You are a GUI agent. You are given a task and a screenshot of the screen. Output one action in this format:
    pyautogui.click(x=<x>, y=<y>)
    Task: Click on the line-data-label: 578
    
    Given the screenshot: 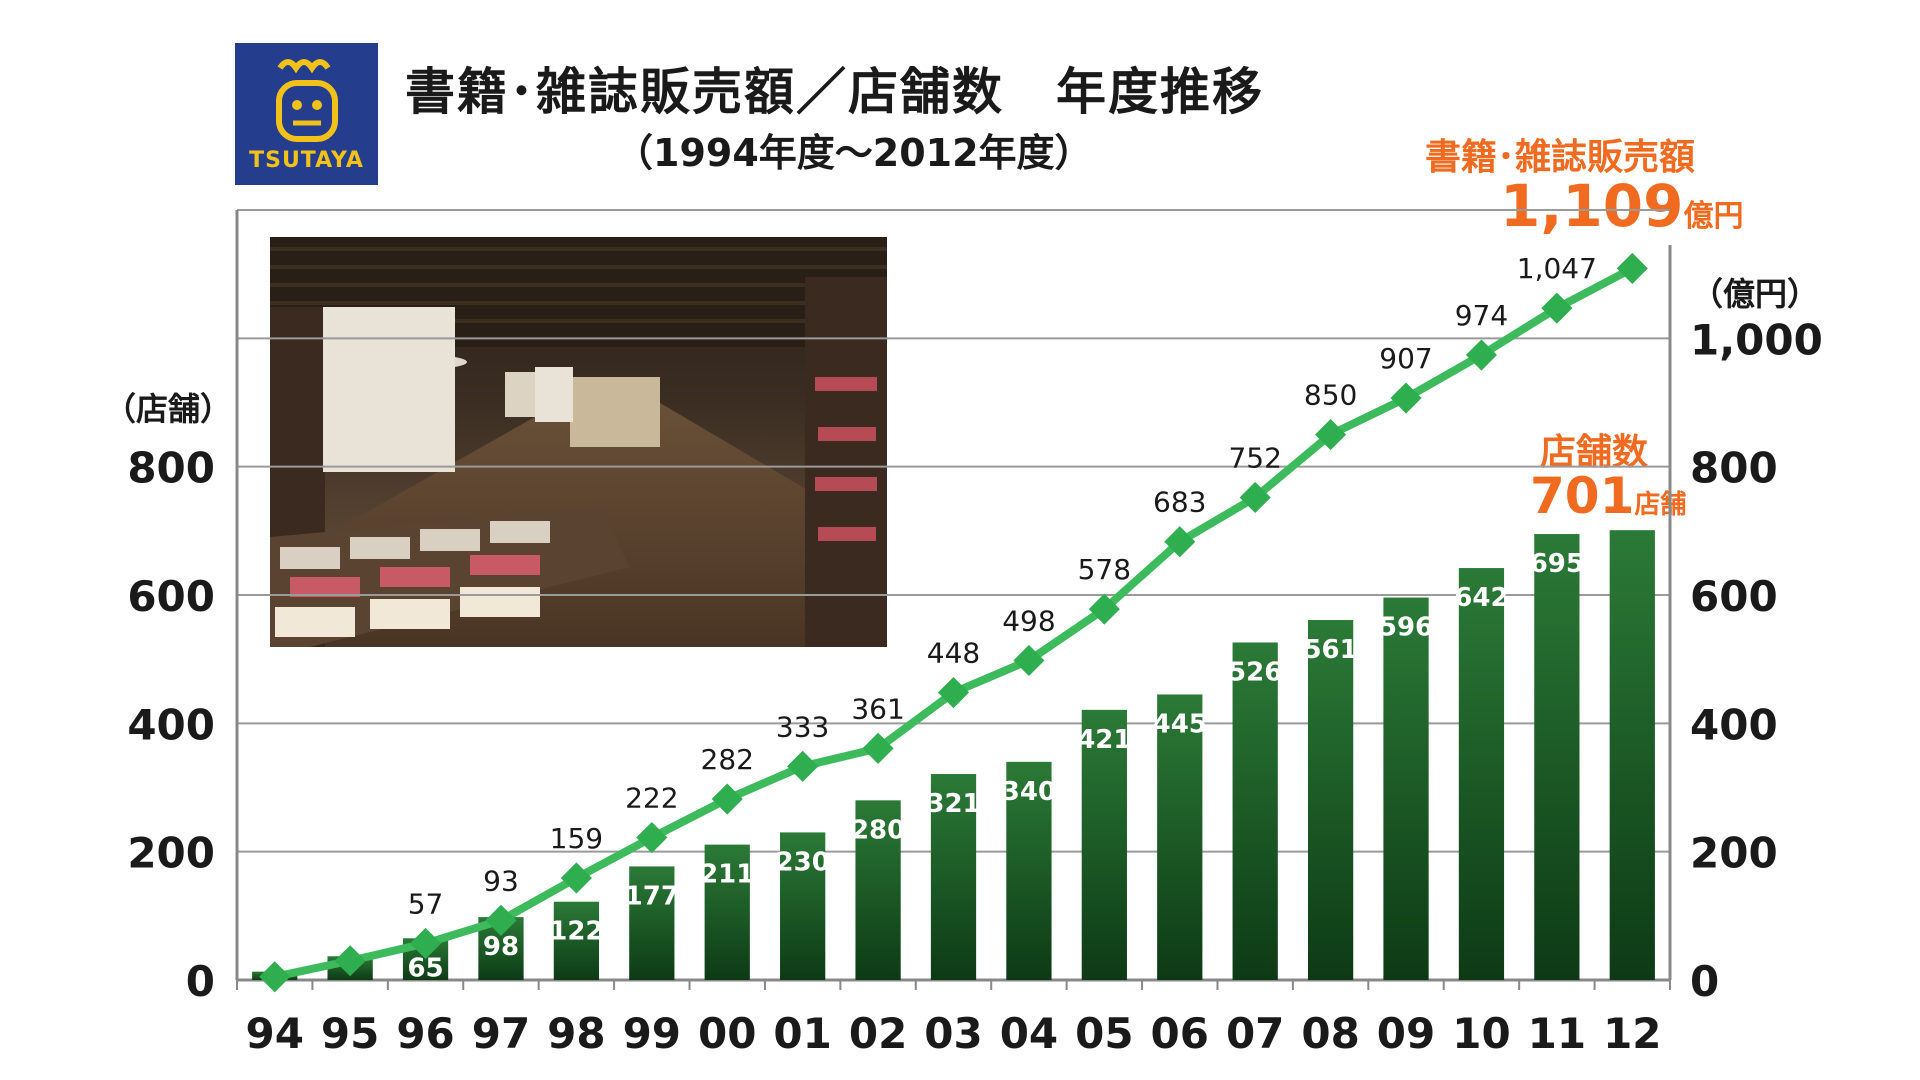 What is the action you would take?
    pyautogui.click(x=1104, y=569)
    